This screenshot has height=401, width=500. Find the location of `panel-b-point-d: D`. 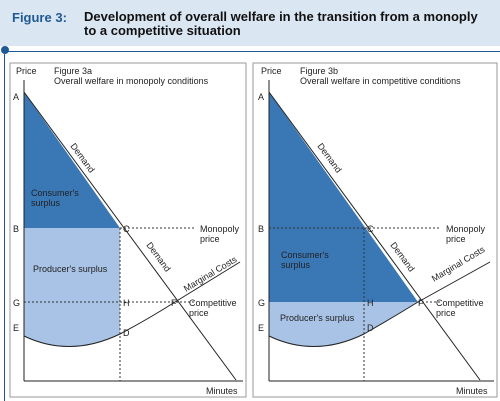

panel-b-point-d: D is located at coordinates (370, 328).